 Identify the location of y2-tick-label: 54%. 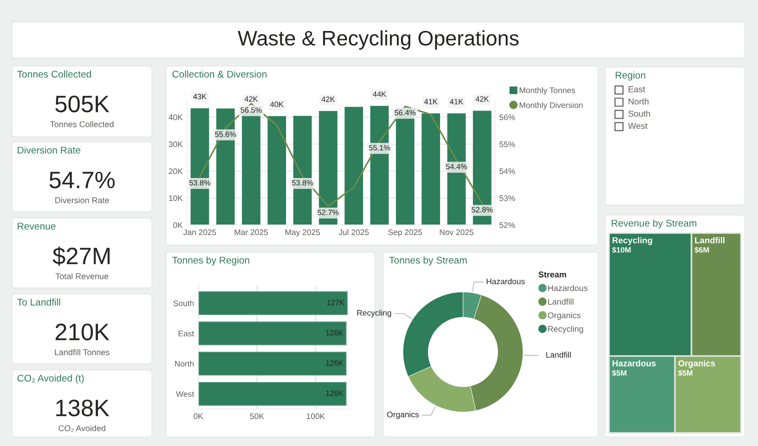
(507, 171).